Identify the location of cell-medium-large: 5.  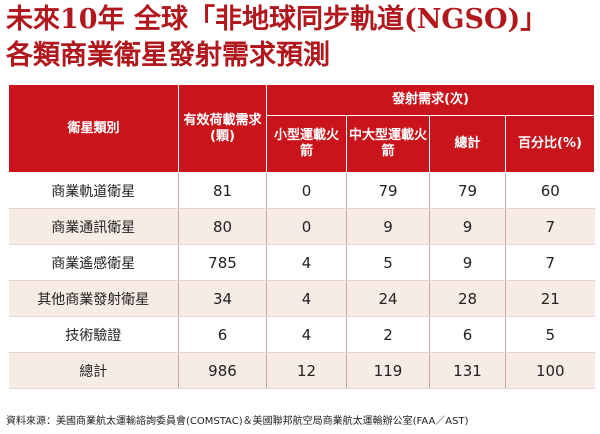
(388, 262).